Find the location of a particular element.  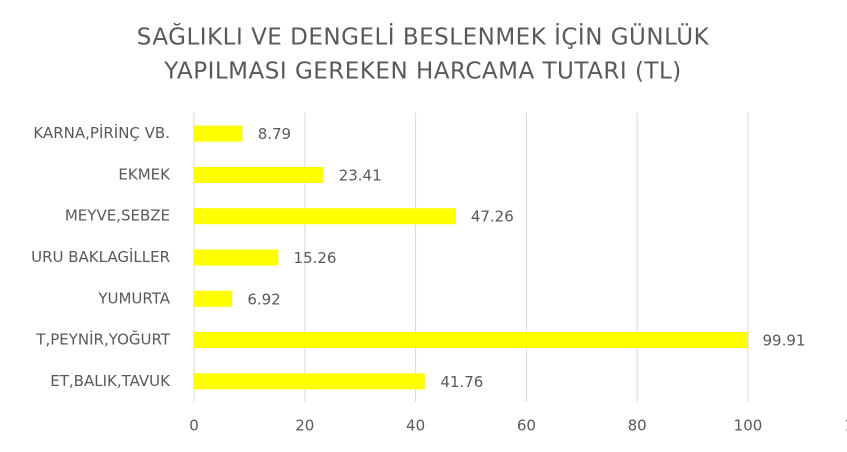

x-tick-label: 20 is located at coordinates (304, 426).